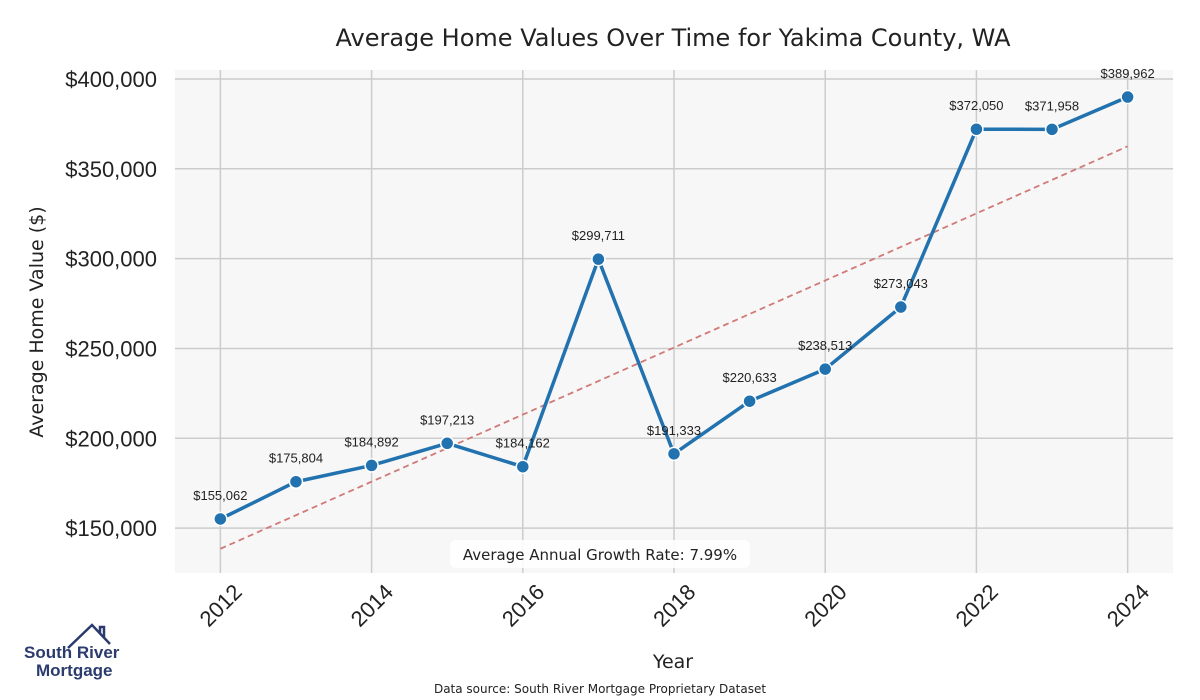 This screenshot has height=700, width=1200. I want to click on x-tick-label: 2012, so click(221, 605).